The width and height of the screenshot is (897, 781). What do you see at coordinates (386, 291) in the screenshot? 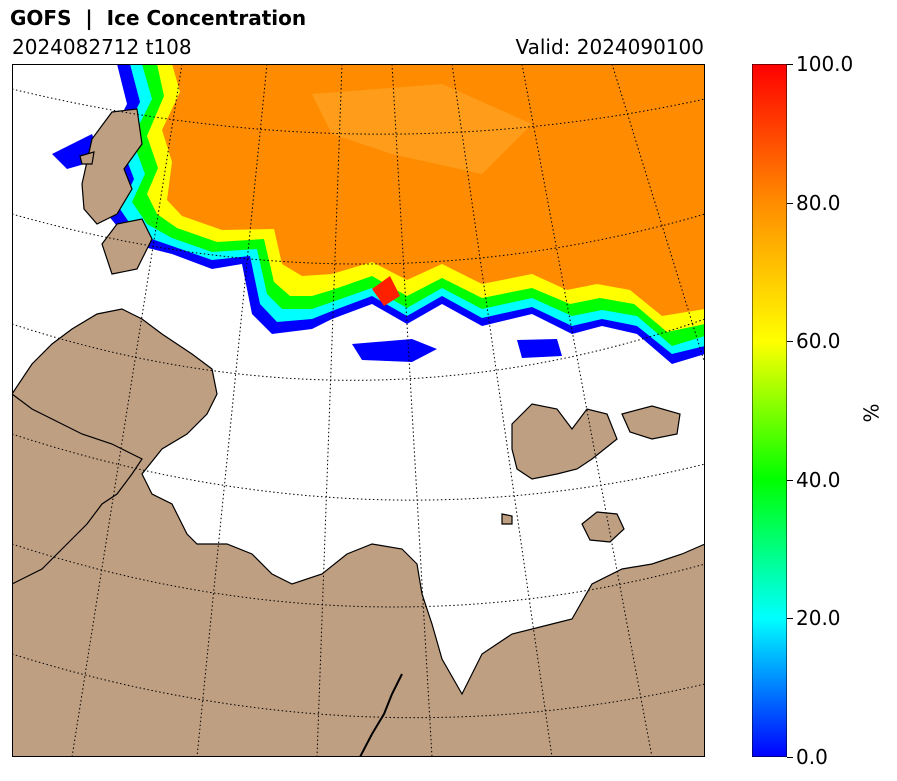
I see `ice-red-patch` at bounding box center [386, 291].